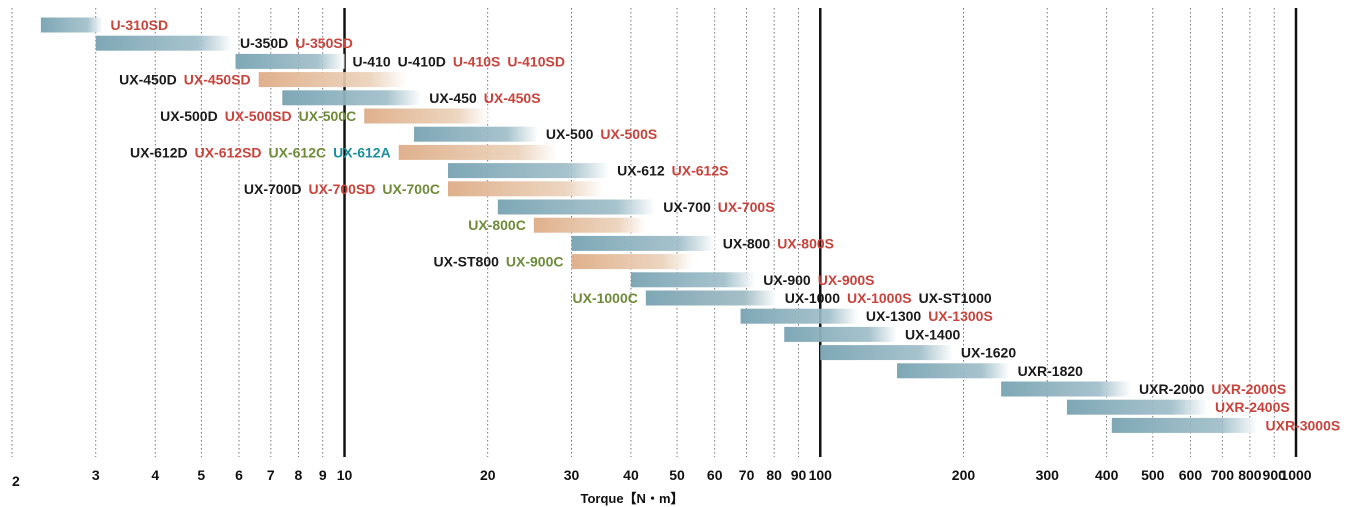 The height and width of the screenshot is (507, 1370). Describe the element at coordinates (879, 298) in the screenshot. I see `model-label: UX-1000S` at that location.